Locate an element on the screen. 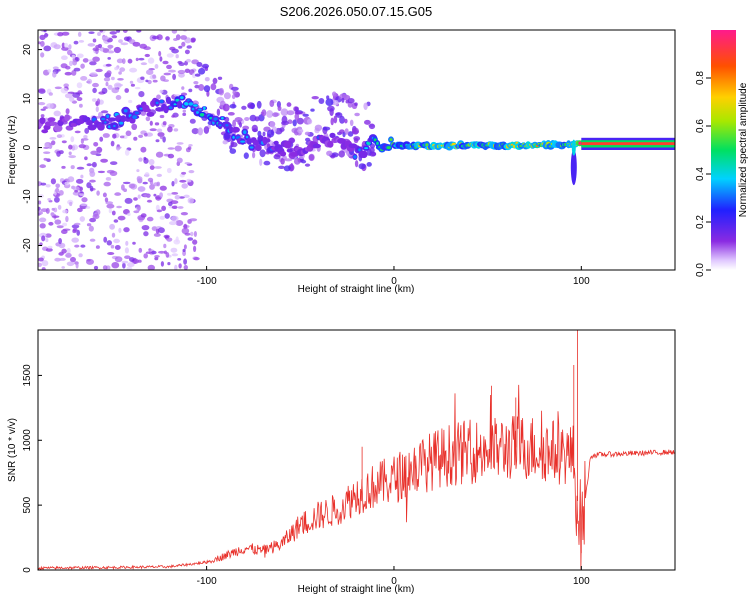  colorbar-tick-label: 0.8 is located at coordinates (700, 78).